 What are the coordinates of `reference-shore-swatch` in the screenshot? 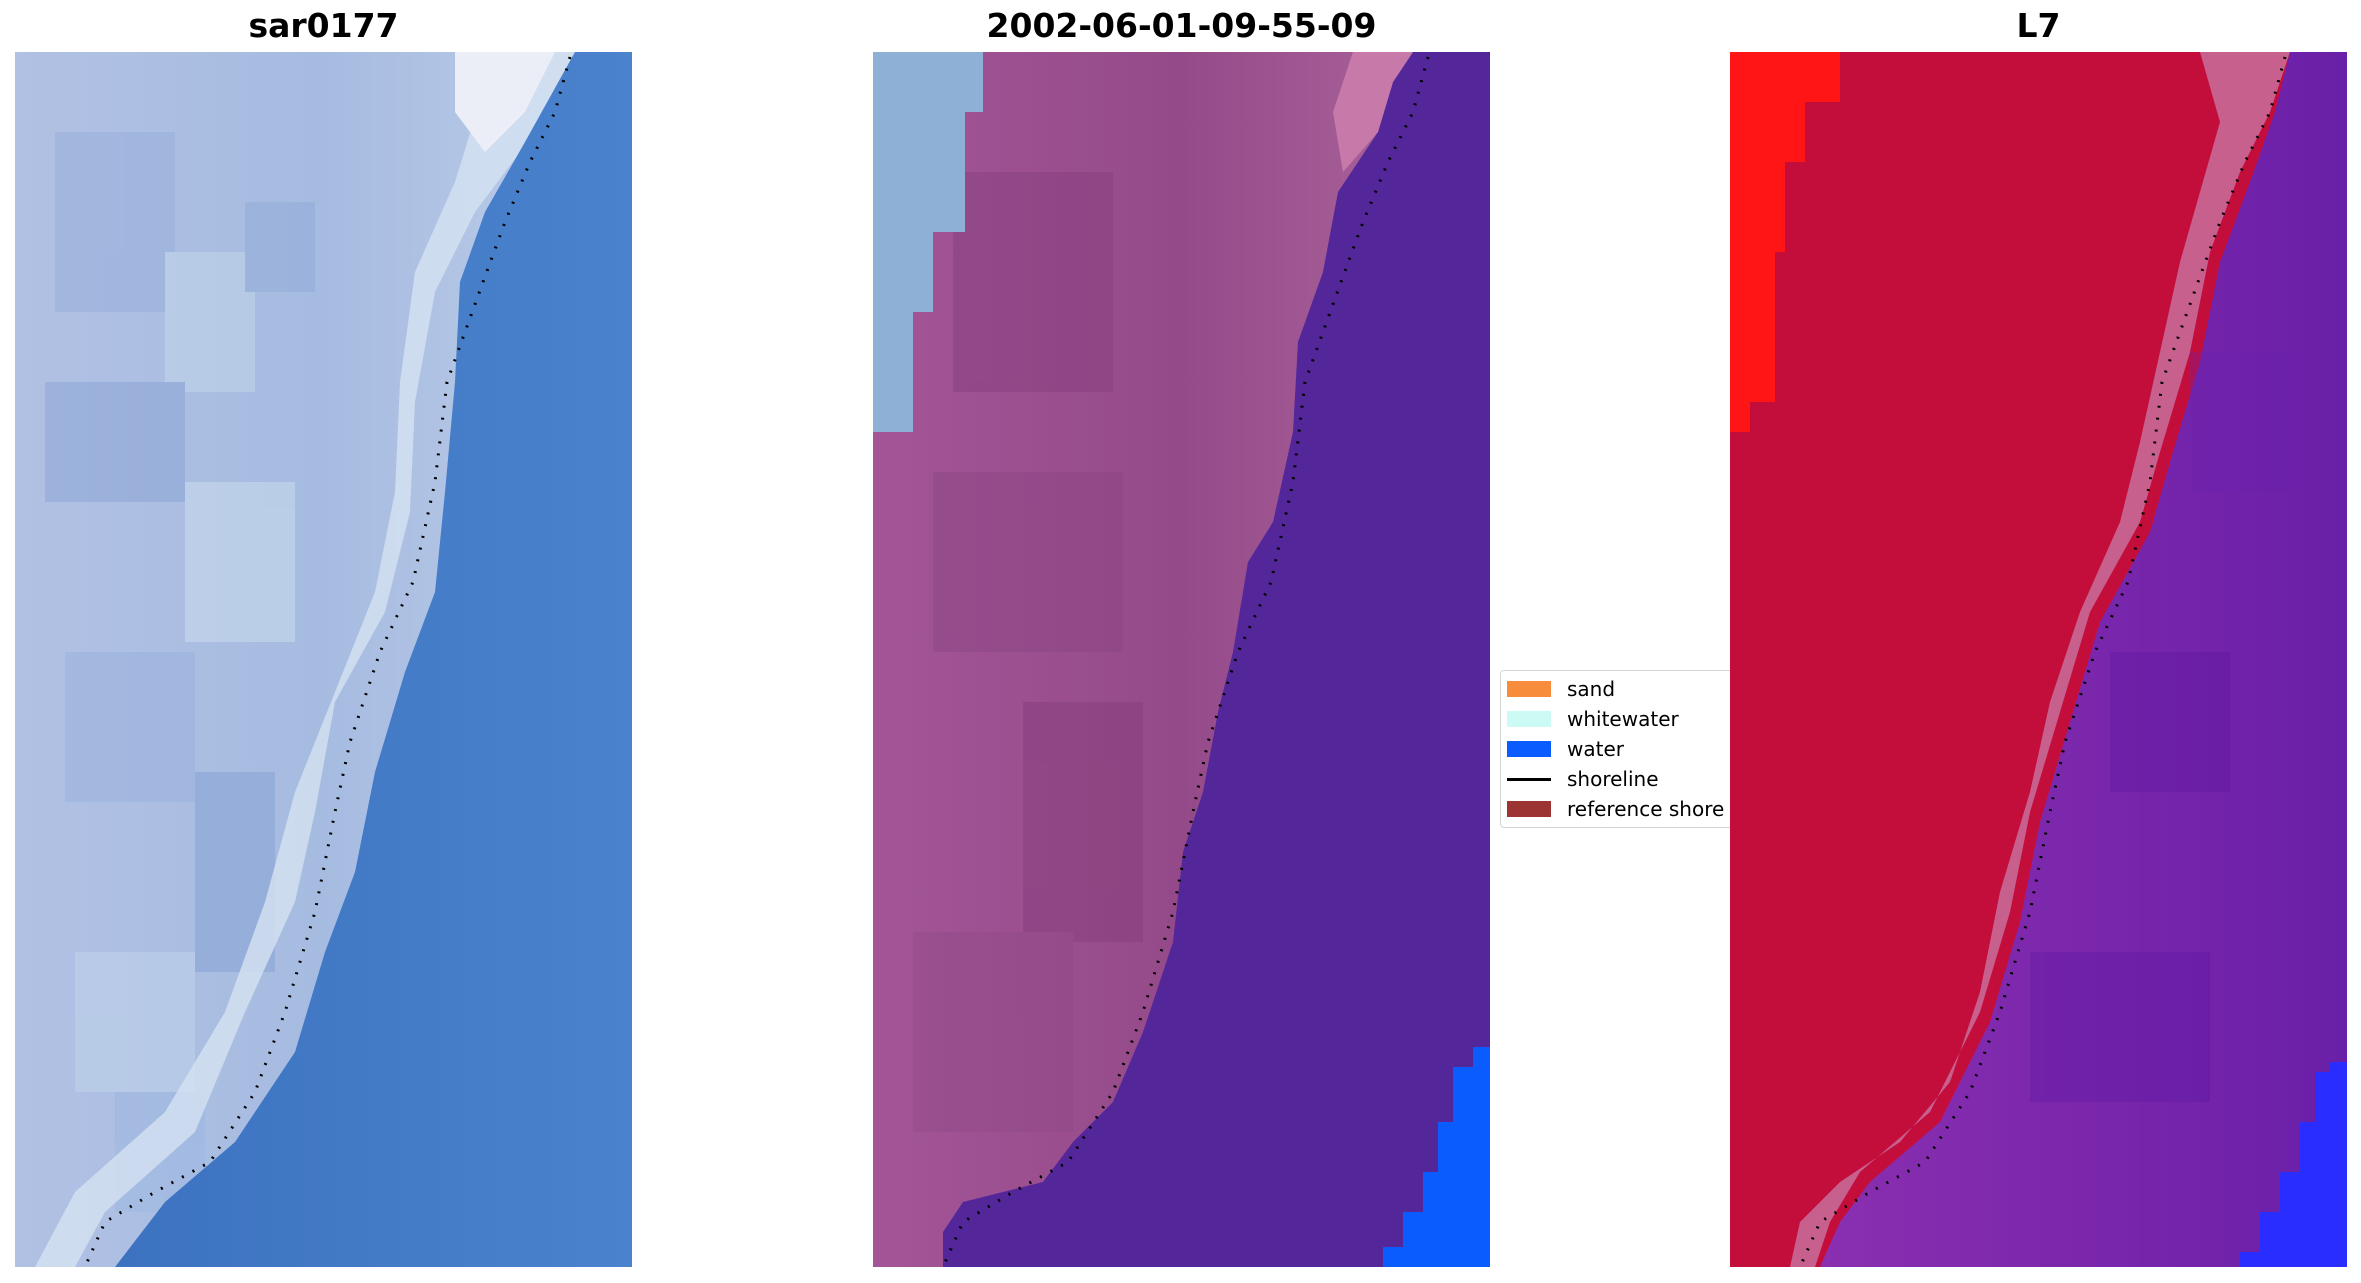 It's located at (1529, 809).